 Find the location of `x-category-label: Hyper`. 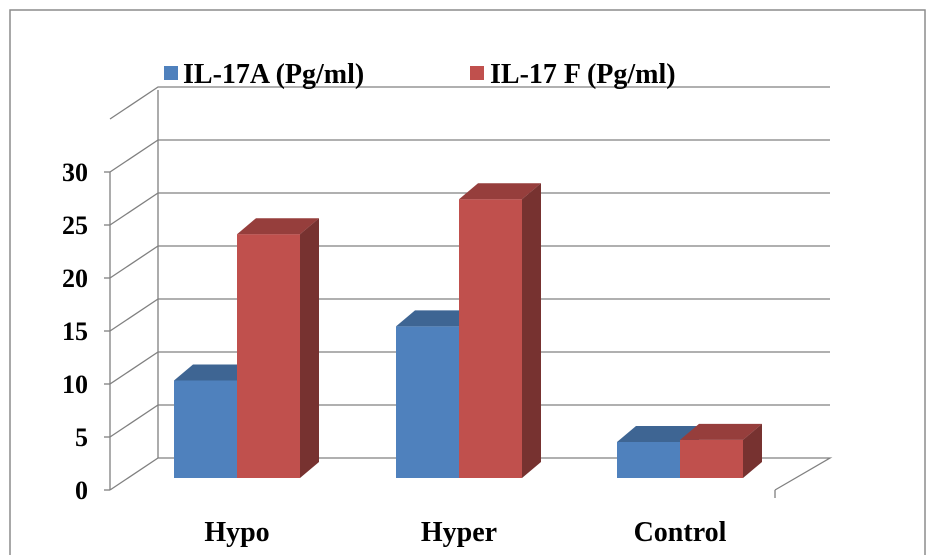

x-category-label: Hyper is located at coordinates (459, 532).